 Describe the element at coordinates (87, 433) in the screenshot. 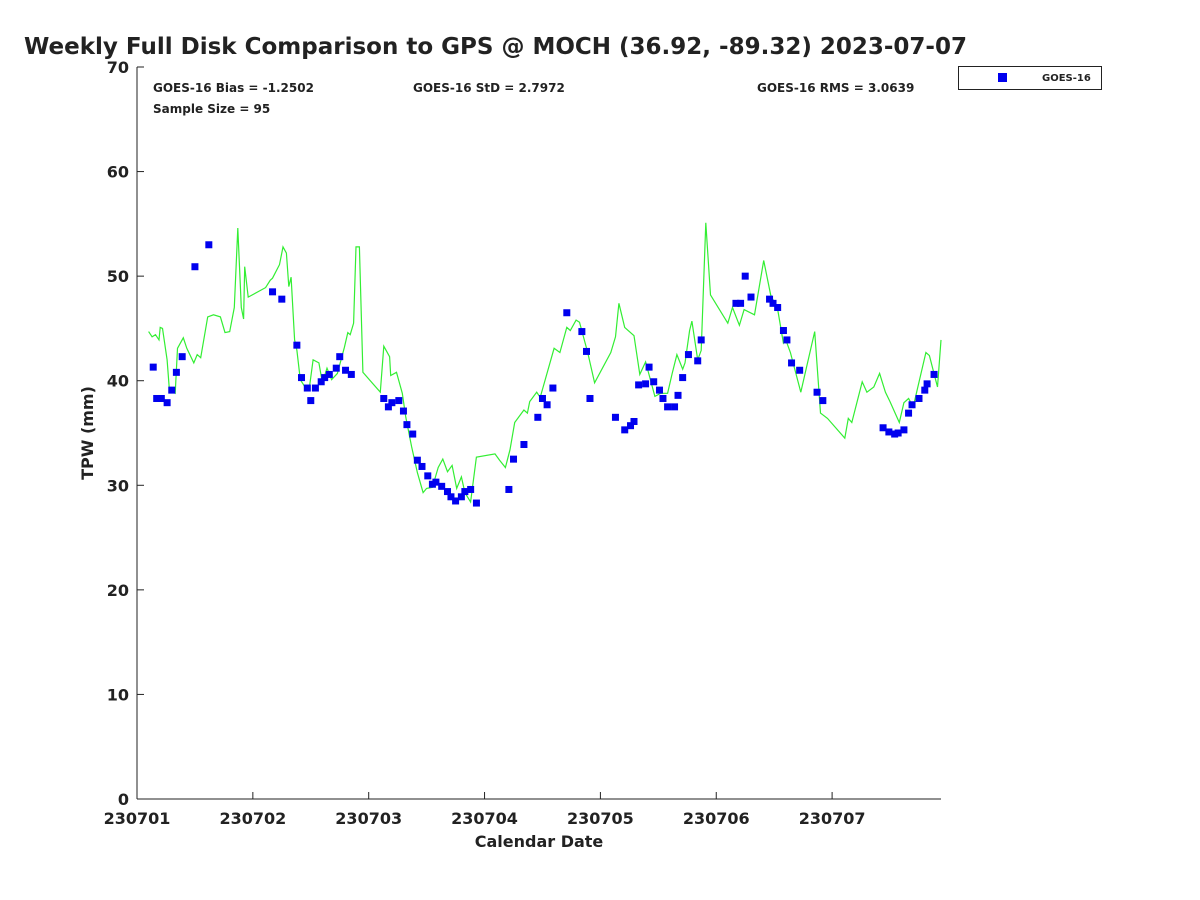

I see `y-axis-label: TPW (mm)` at that location.